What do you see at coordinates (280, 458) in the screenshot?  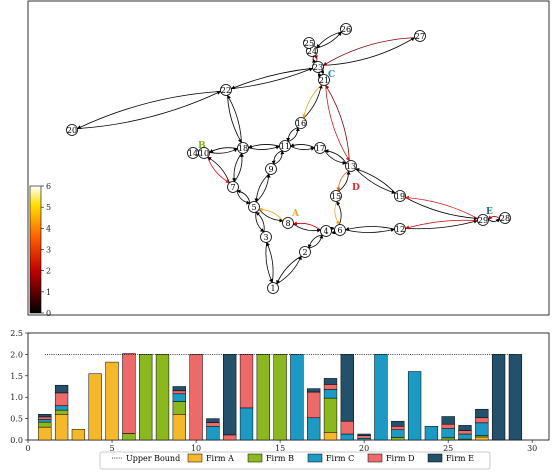 I see `legend-label: Firm B` at bounding box center [280, 458].